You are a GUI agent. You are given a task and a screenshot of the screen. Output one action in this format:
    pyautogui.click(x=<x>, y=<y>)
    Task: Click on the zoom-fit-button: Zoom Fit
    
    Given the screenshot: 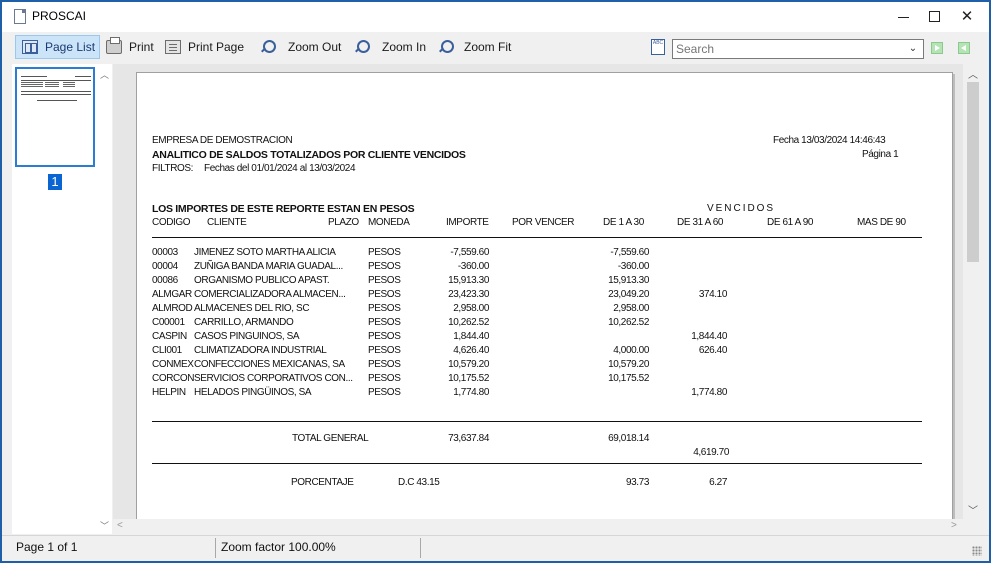 What is the action you would take?
    pyautogui.click(x=474, y=47)
    